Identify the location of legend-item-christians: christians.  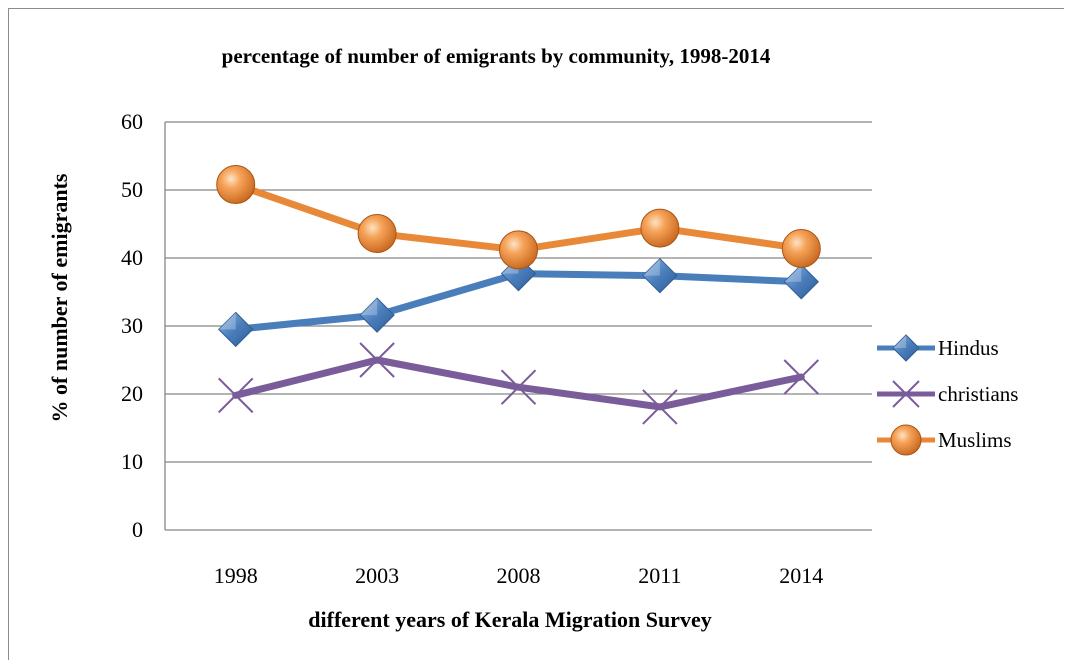
(947, 394).